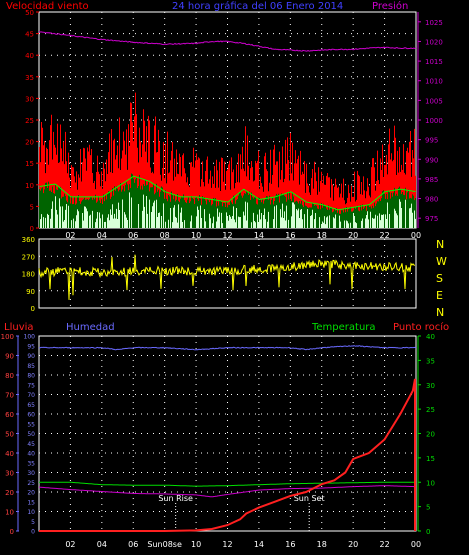  I want to click on y-tick-label: 55, so click(31, 424).